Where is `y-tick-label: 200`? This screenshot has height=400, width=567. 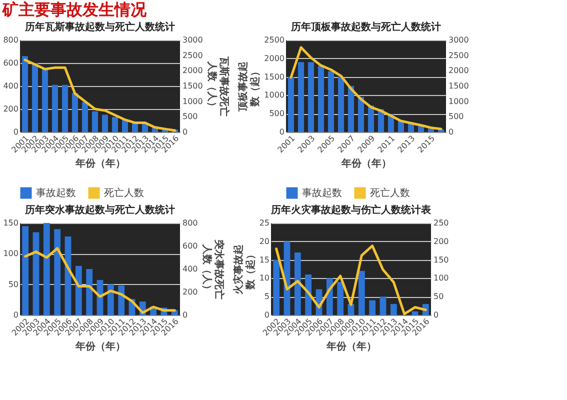
y-tick-label: 200 is located at coordinates (10, 109).